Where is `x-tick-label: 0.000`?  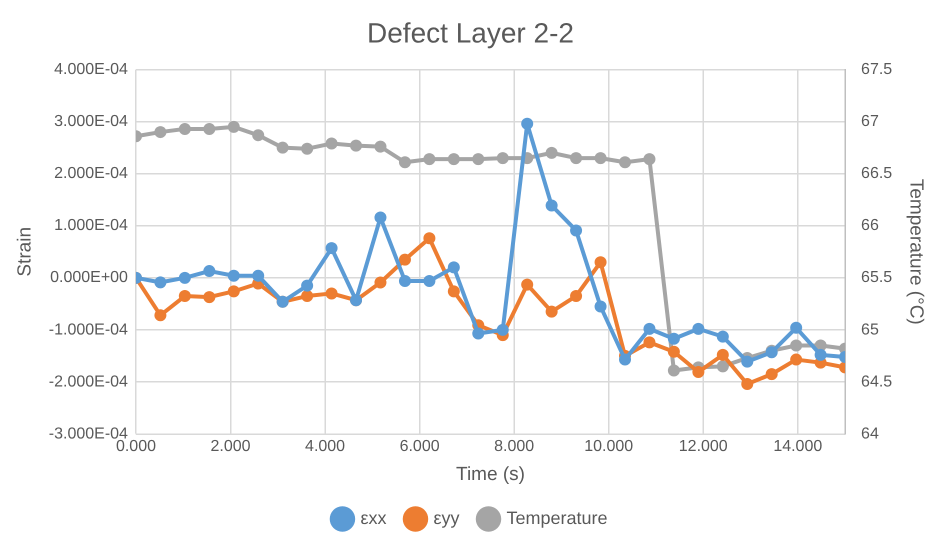
x-tick-label: 0.000 is located at coordinates (136, 447).